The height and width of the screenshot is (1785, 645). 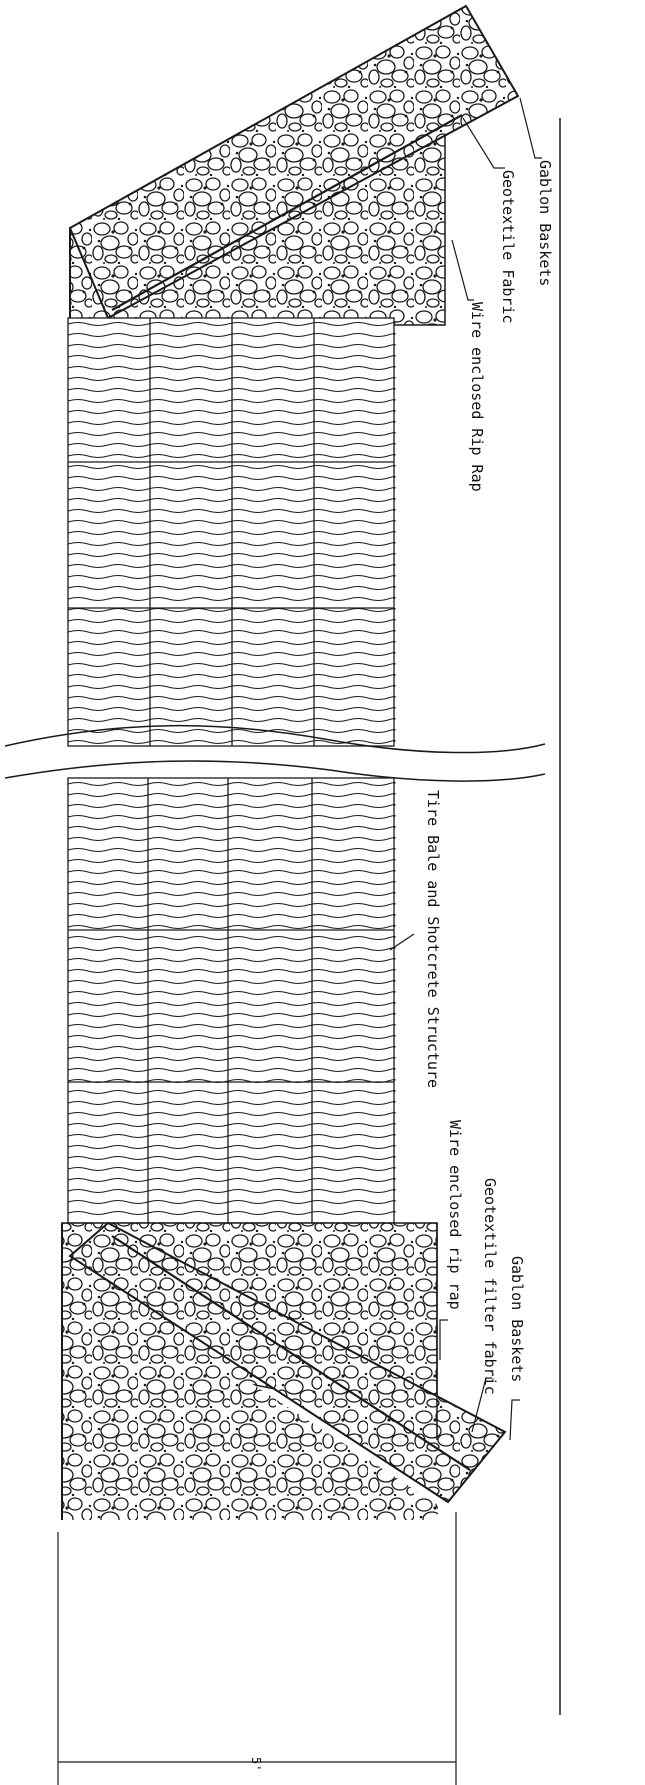 What do you see at coordinates (477, 397) in the screenshot?
I see `label-riprap-top: Wire enclosed Rip Rap` at bounding box center [477, 397].